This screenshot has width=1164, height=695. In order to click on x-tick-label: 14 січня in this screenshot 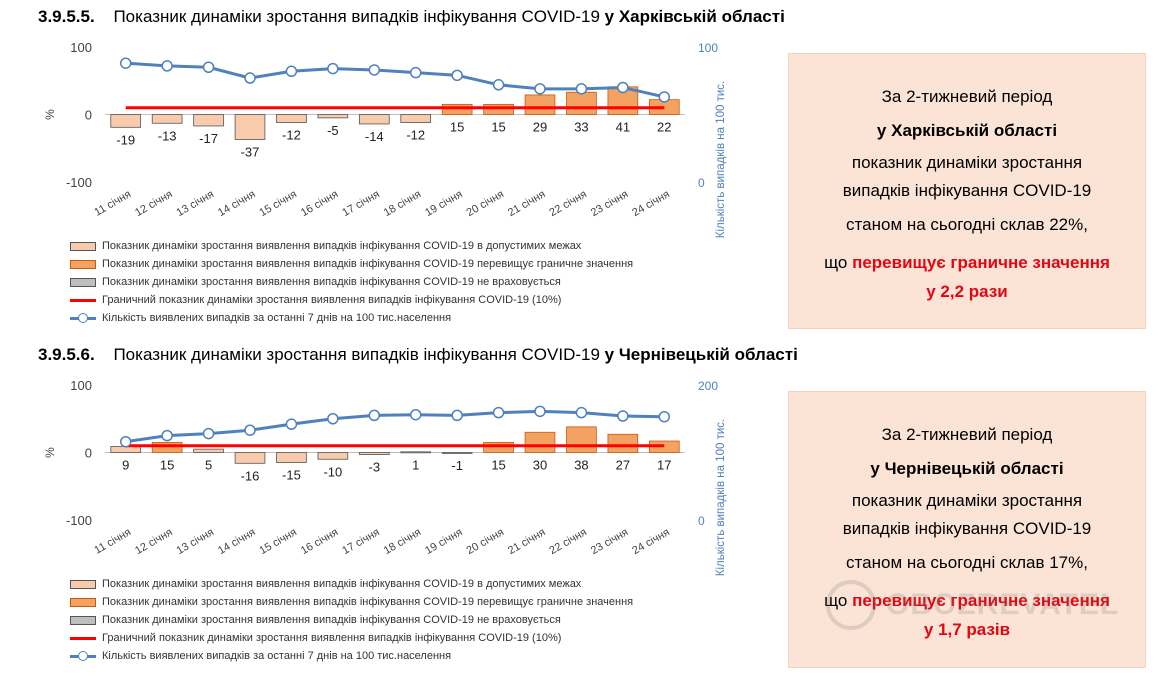, I will do `click(237, 541)`.